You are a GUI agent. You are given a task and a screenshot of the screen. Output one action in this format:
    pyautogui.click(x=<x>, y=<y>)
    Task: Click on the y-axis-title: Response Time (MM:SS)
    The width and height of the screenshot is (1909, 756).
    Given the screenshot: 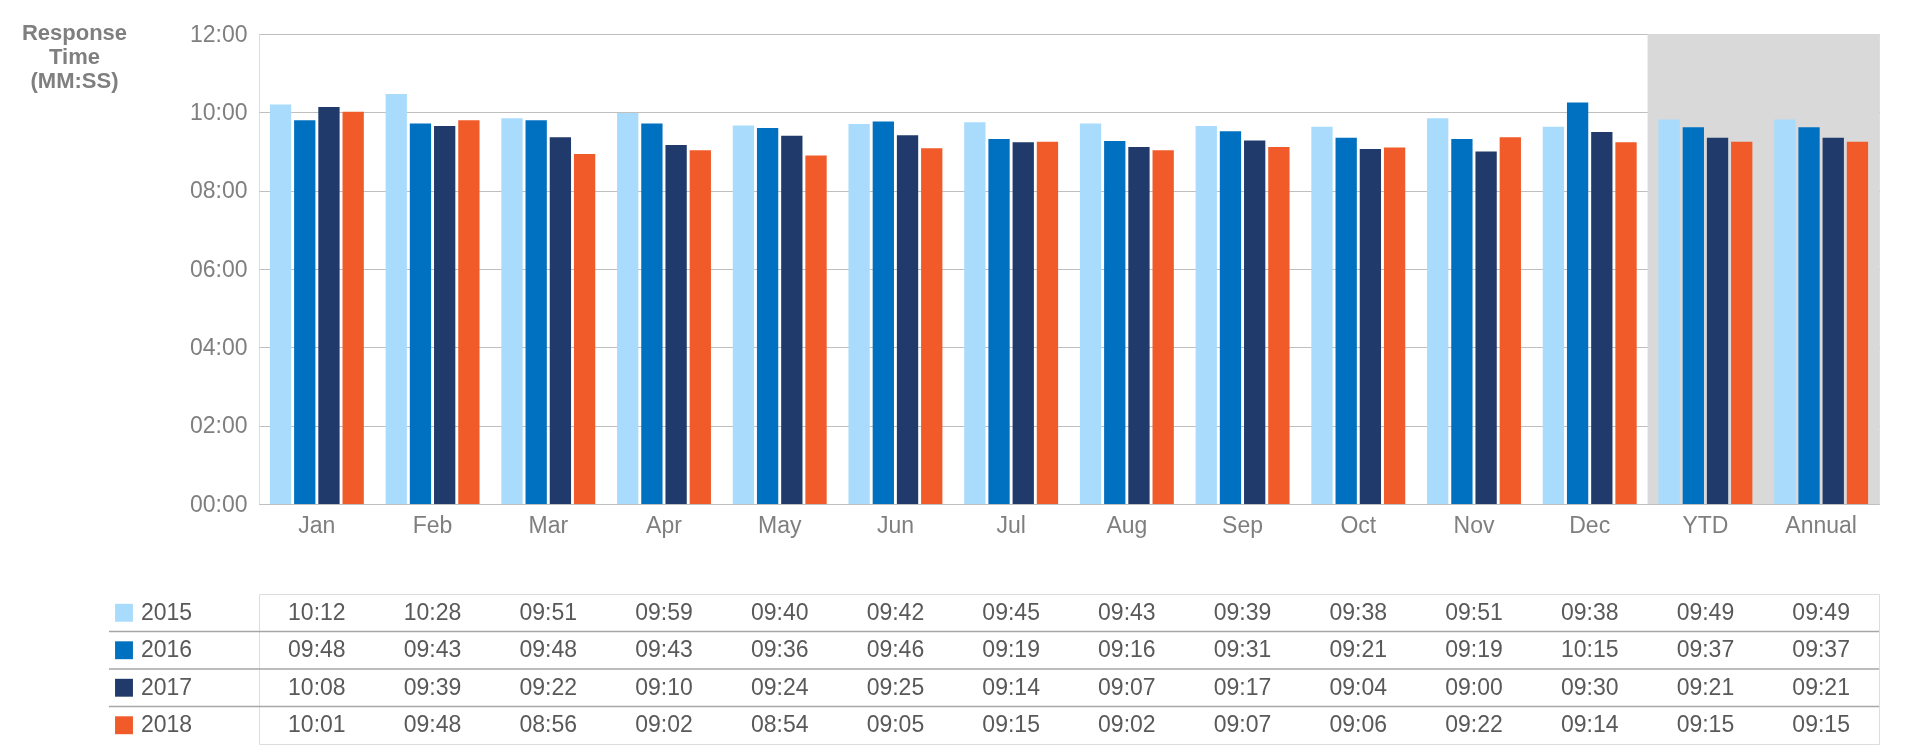 What is the action you would take?
    pyautogui.click(x=74, y=56)
    